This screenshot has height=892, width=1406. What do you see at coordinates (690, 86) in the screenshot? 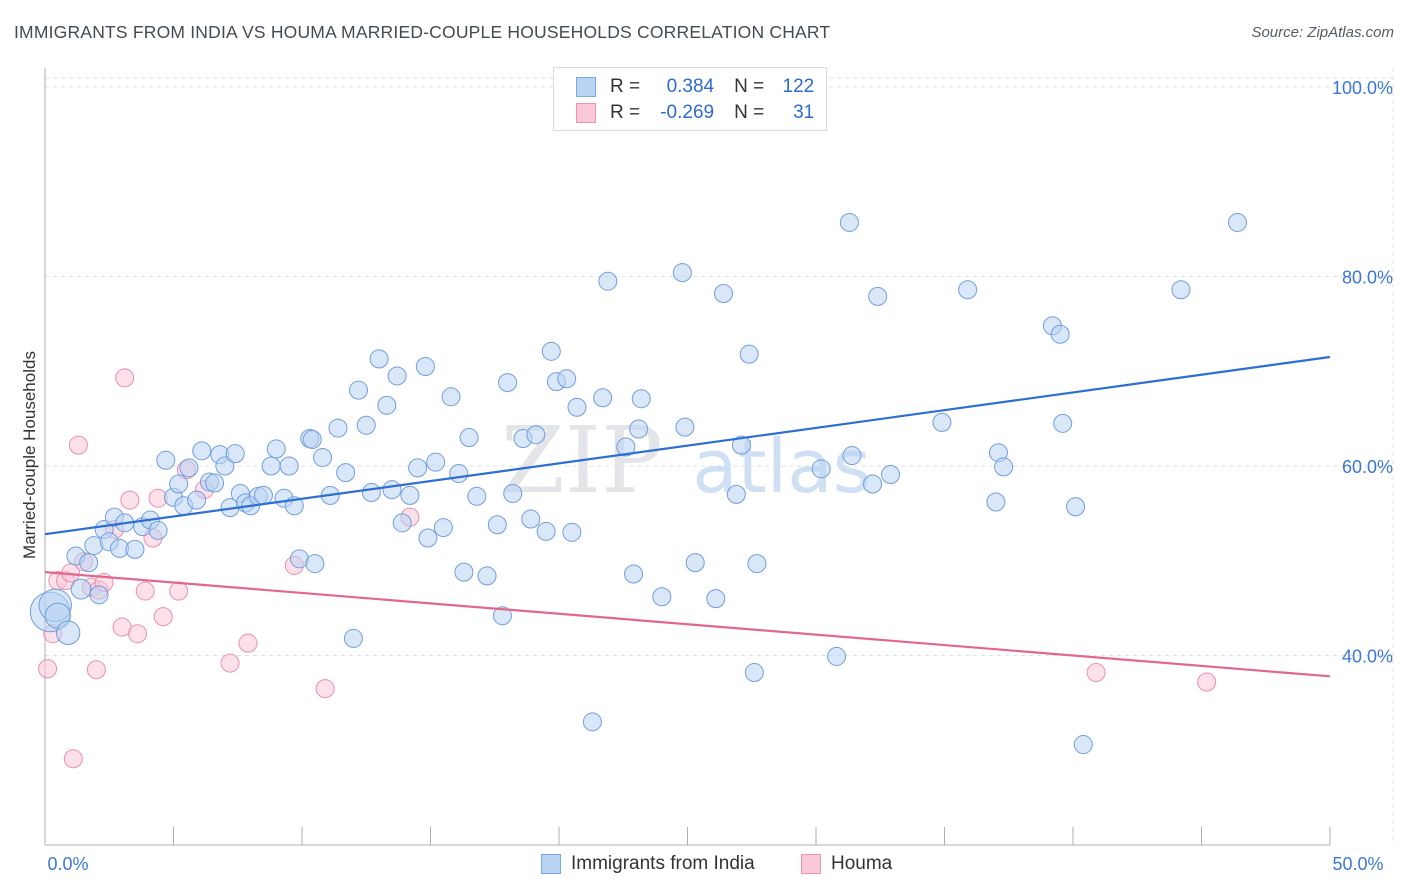
I see `legend-r-value-india: 0.384` at bounding box center [690, 86].